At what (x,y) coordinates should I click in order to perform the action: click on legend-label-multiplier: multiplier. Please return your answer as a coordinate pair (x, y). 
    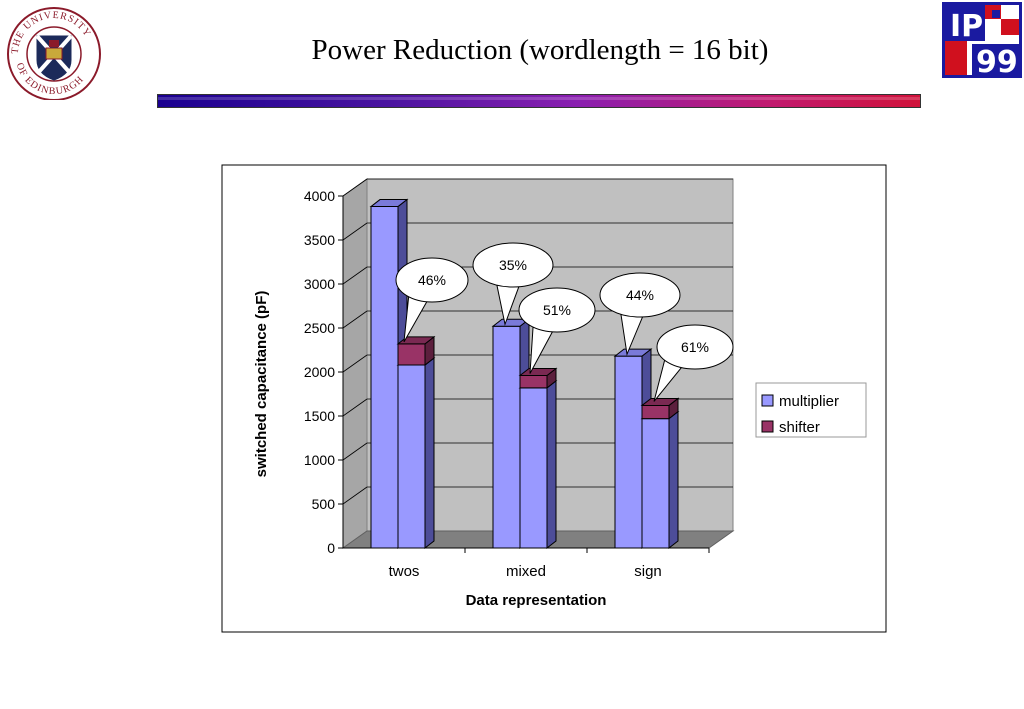
    Looking at the image, I should click on (809, 401).